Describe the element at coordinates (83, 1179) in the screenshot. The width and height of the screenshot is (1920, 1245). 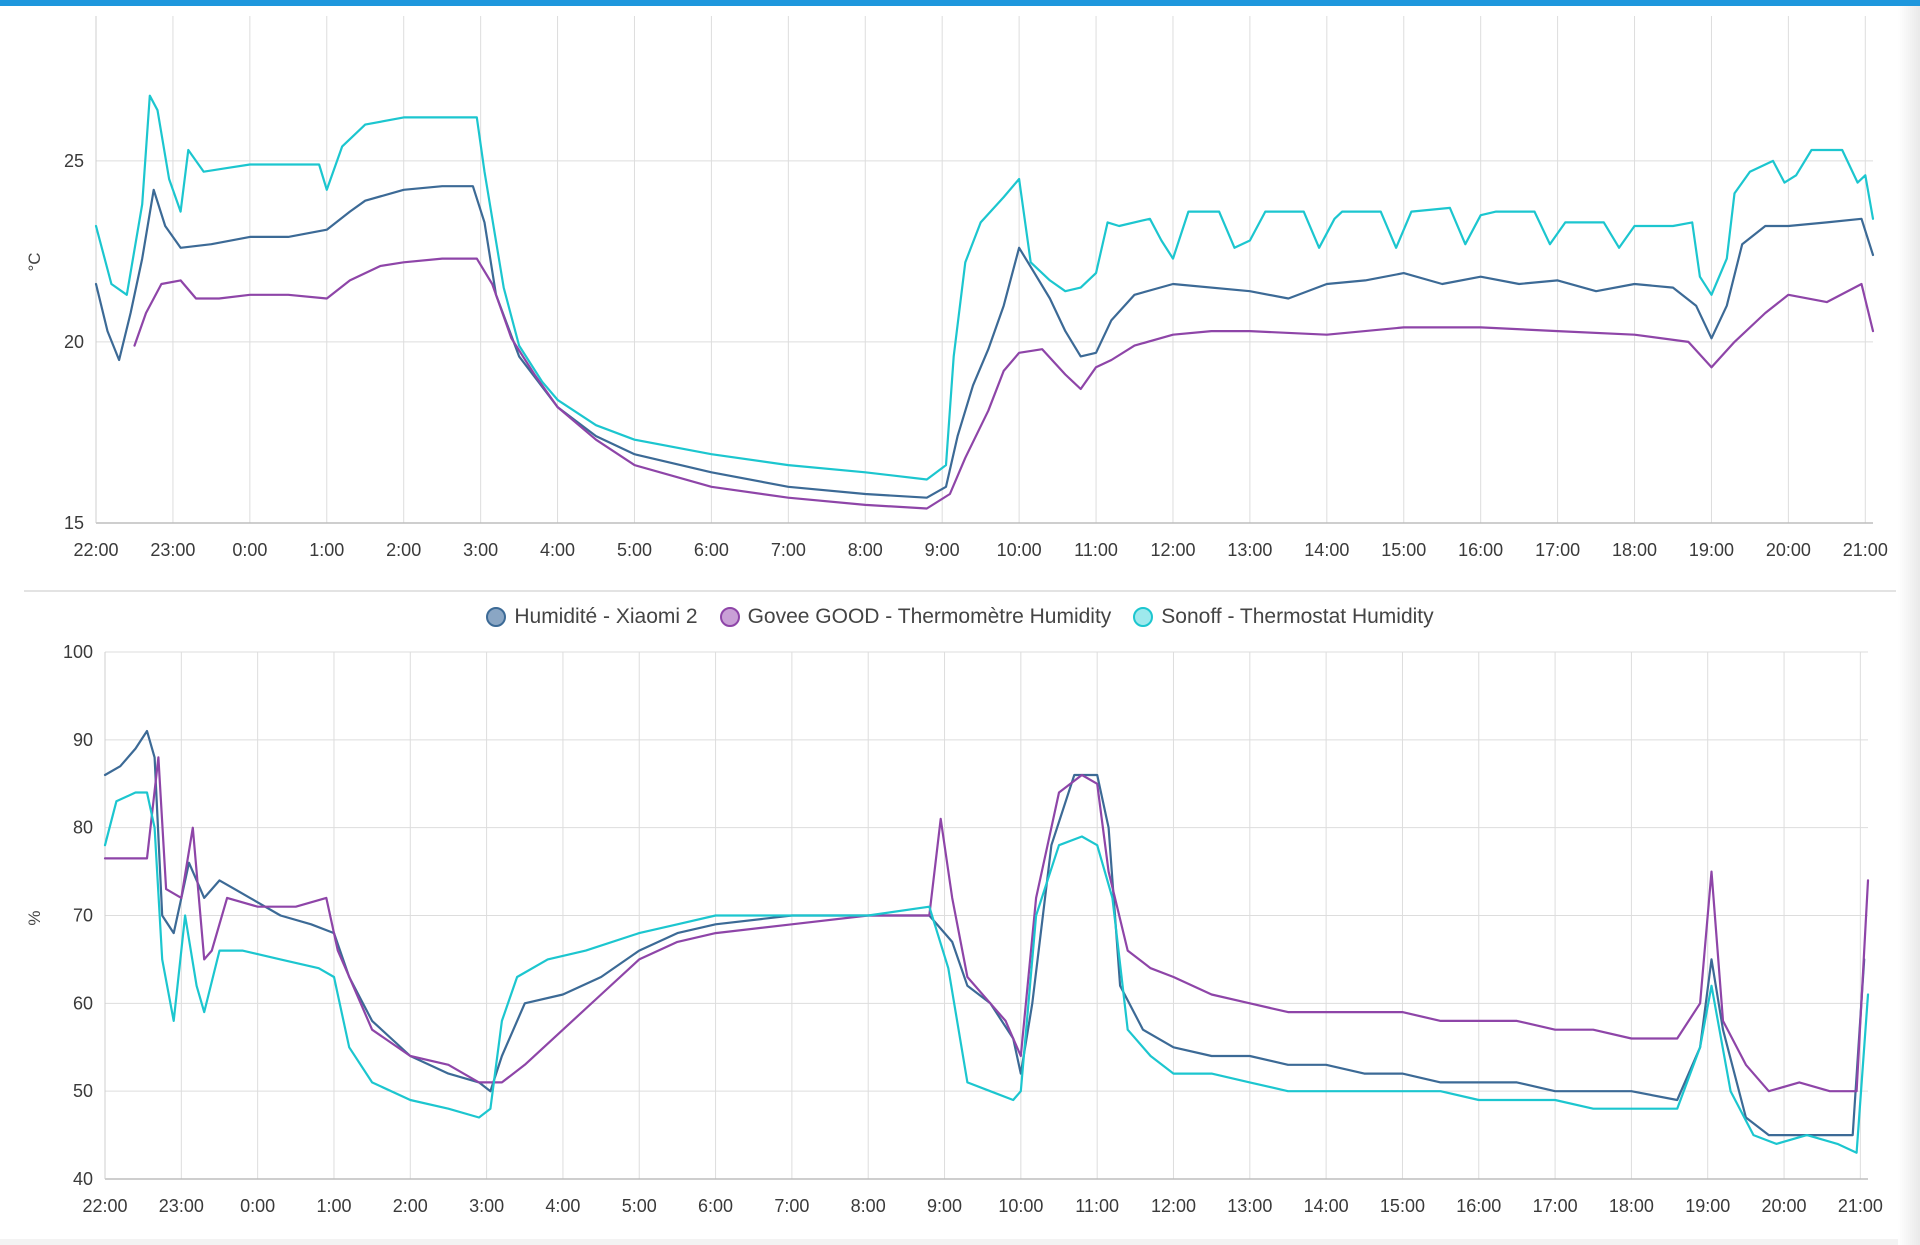
I see `y-tick-label: 40` at that location.